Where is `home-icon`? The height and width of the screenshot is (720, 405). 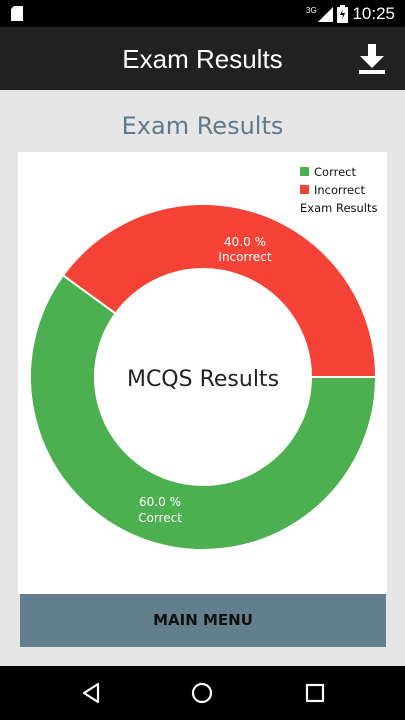
home-icon is located at coordinates (202, 693).